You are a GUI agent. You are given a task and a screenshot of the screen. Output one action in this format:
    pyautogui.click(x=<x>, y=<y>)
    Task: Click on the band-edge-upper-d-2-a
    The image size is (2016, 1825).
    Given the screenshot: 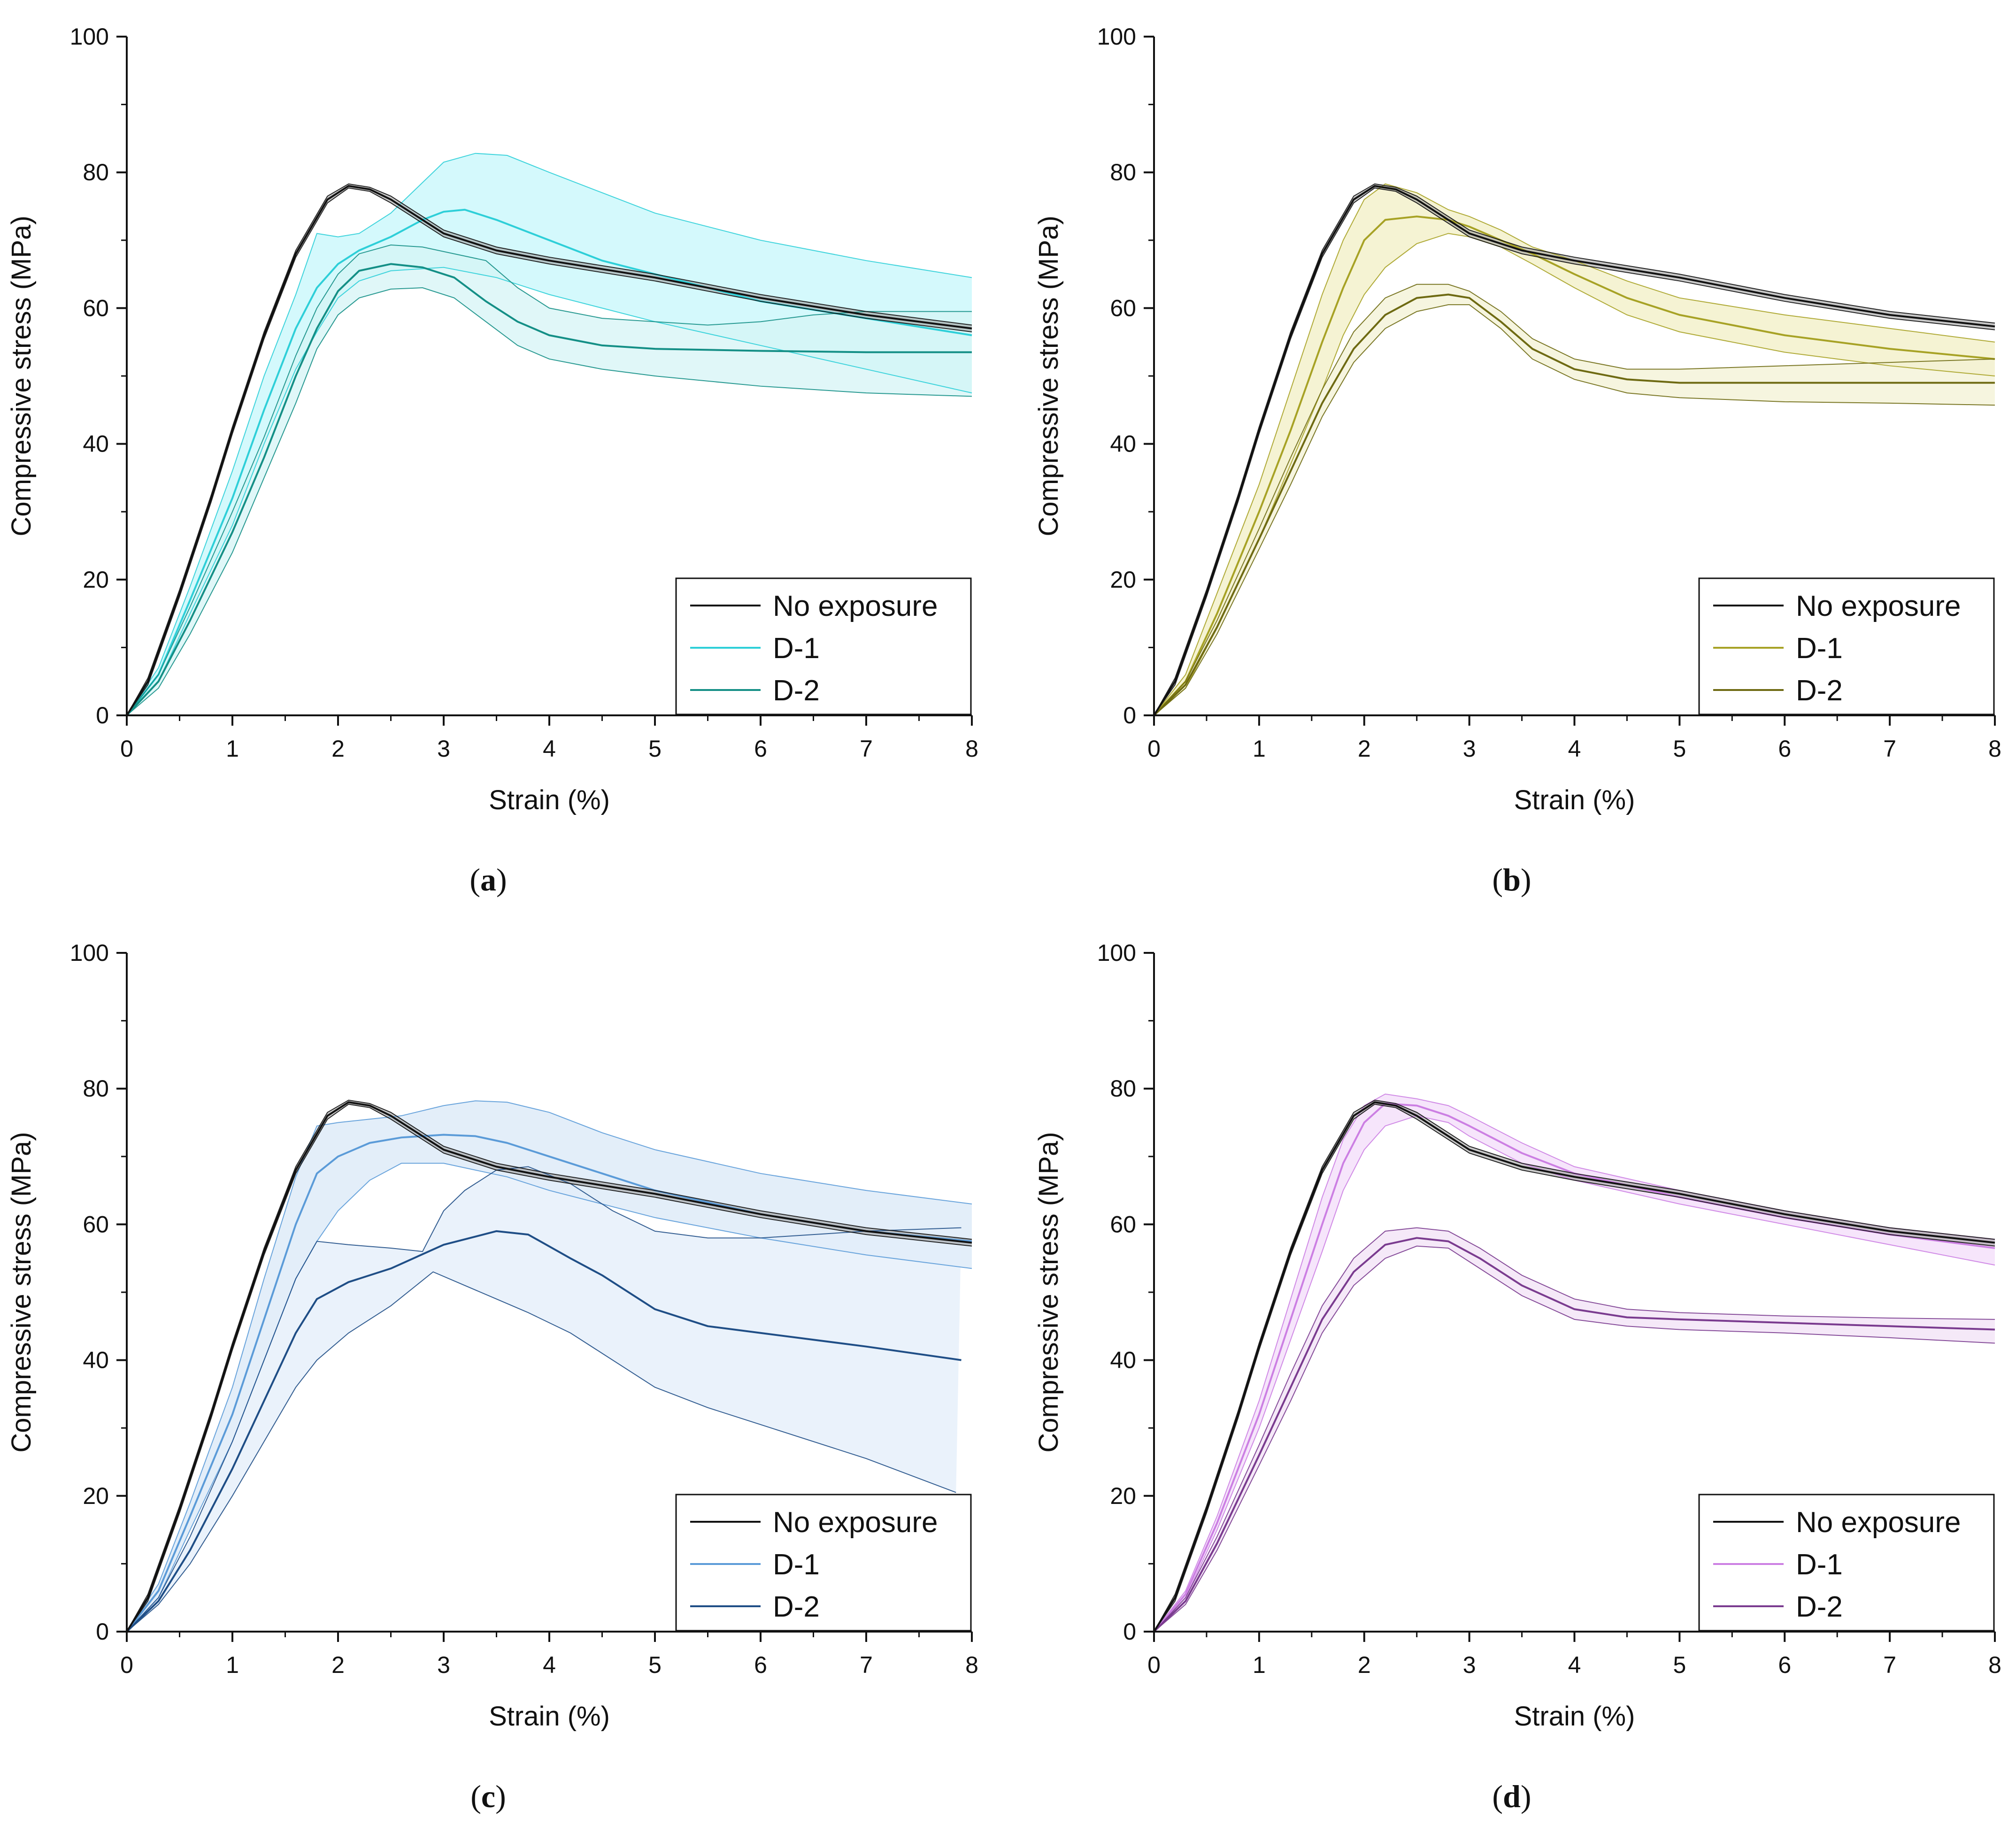 What is the action you would take?
    pyautogui.click(x=549, y=480)
    